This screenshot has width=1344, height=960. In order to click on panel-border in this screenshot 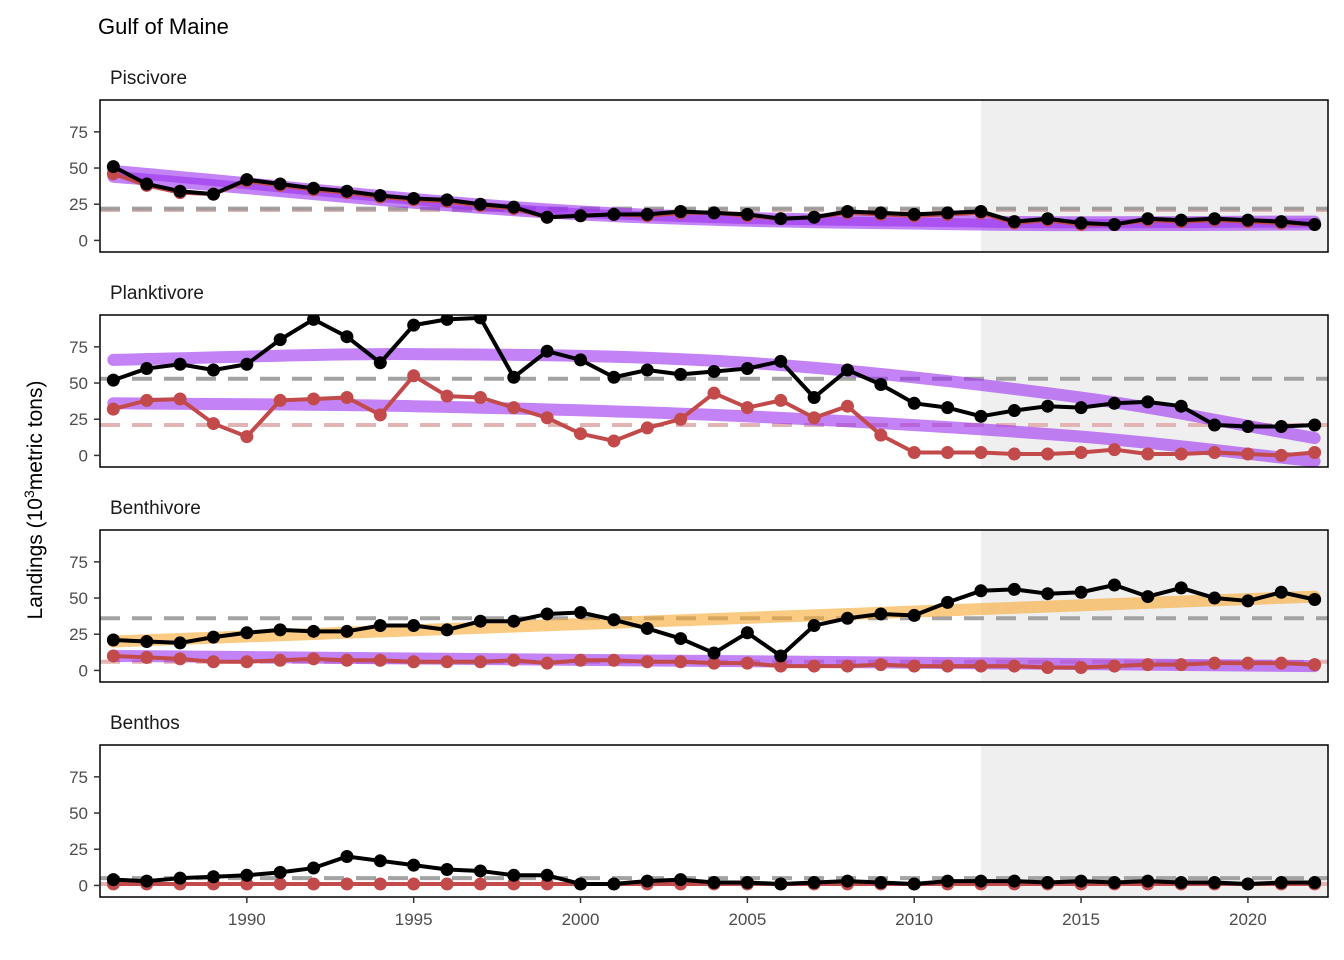, I will do `click(714, 606)`.